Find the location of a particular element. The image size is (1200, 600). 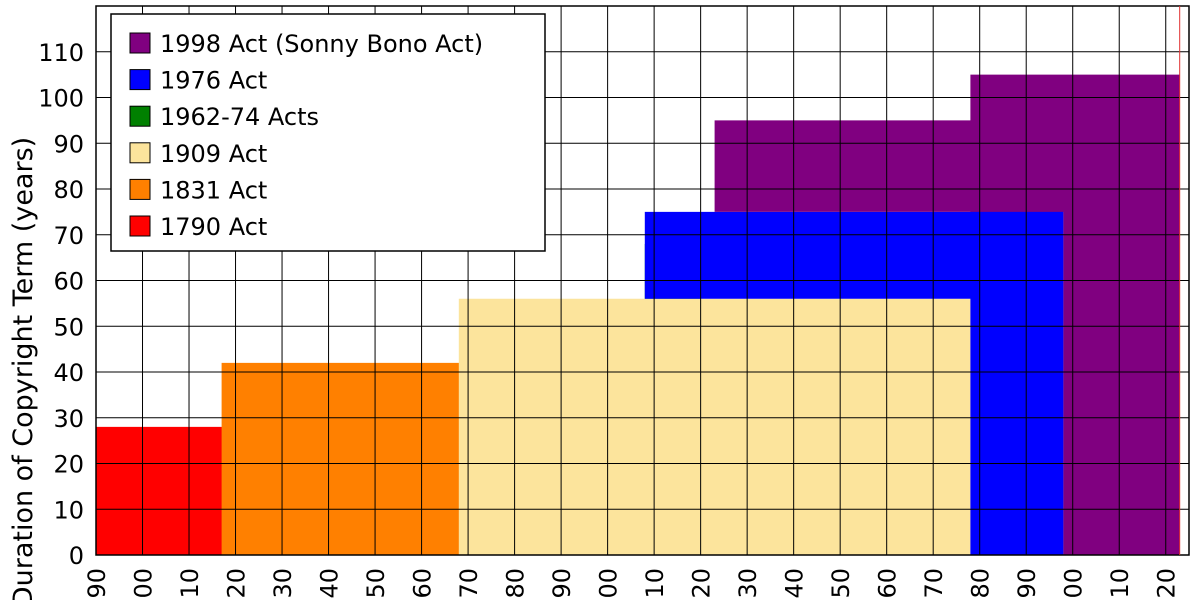

legend-swatch-act1909 is located at coordinates (140, 153).